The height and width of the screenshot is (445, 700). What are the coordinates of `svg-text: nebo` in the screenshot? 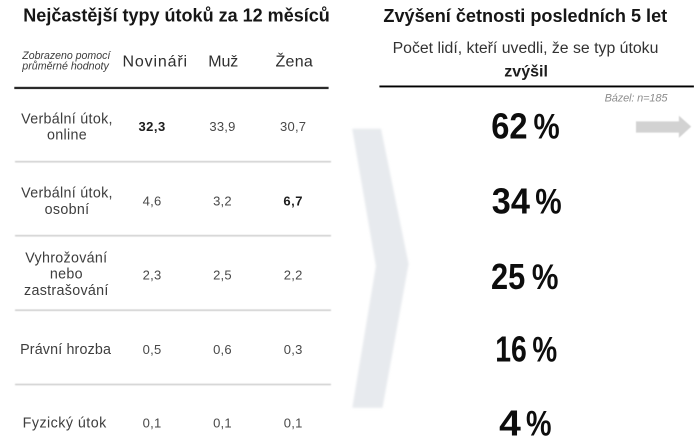 It's located at (66, 275).